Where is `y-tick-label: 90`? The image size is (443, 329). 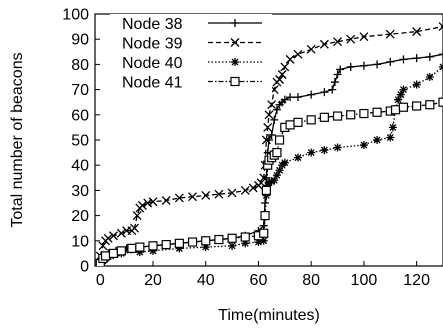
y-tick-label: 90 is located at coordinates (80, 40).